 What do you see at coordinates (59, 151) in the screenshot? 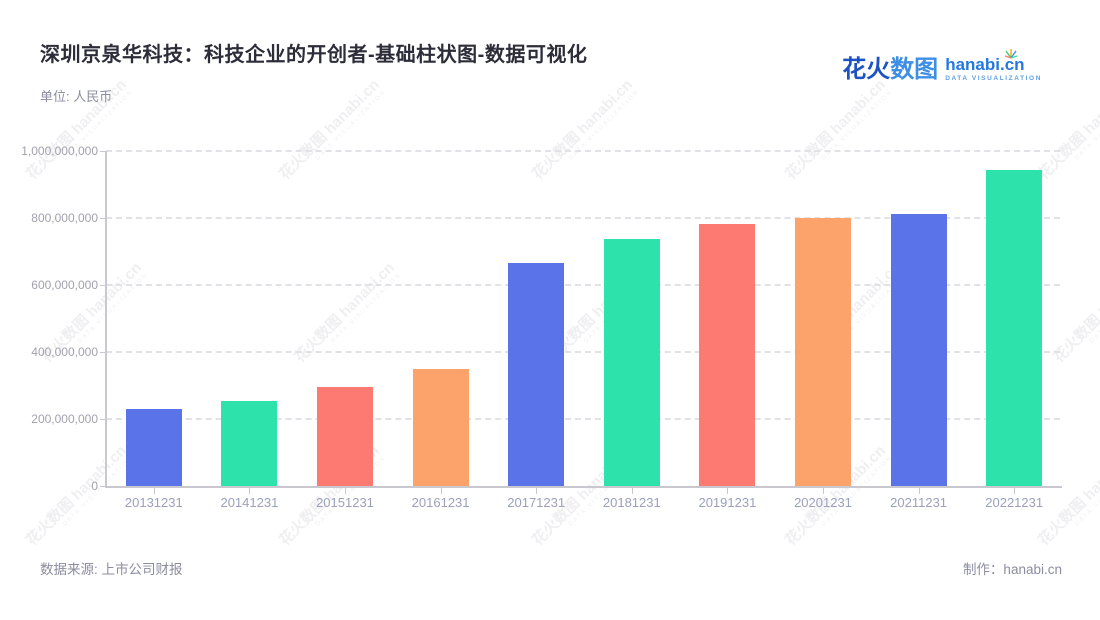
I see `y-axis-label: 1,000,000,000` at bounding box center [59, 151].